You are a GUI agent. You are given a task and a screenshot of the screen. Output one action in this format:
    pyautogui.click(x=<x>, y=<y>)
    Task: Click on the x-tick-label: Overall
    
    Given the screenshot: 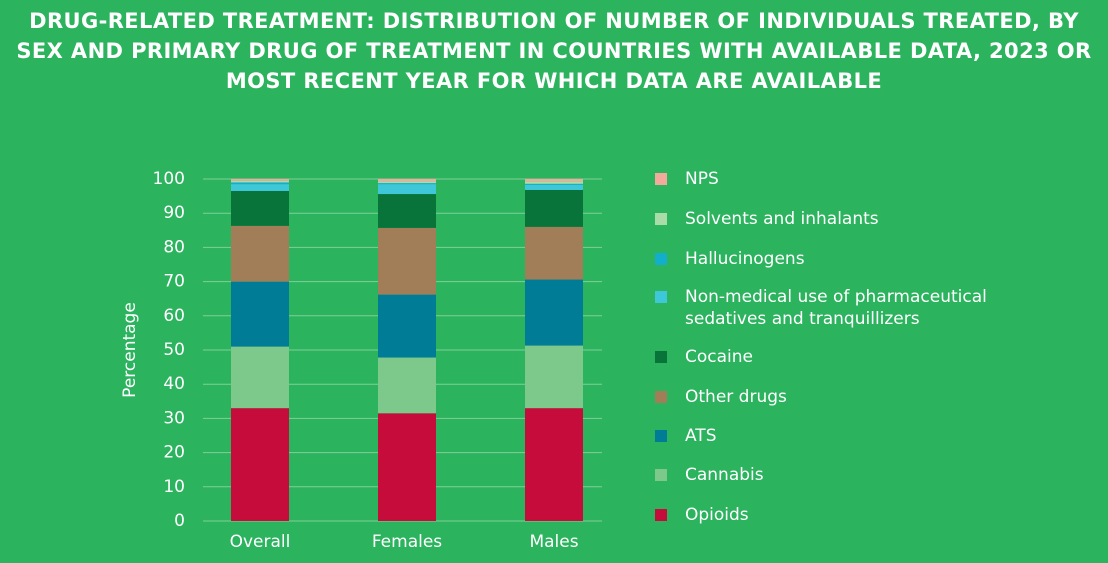 What is the action you would take?
    pyautogui.click(x=260, y=542)
    